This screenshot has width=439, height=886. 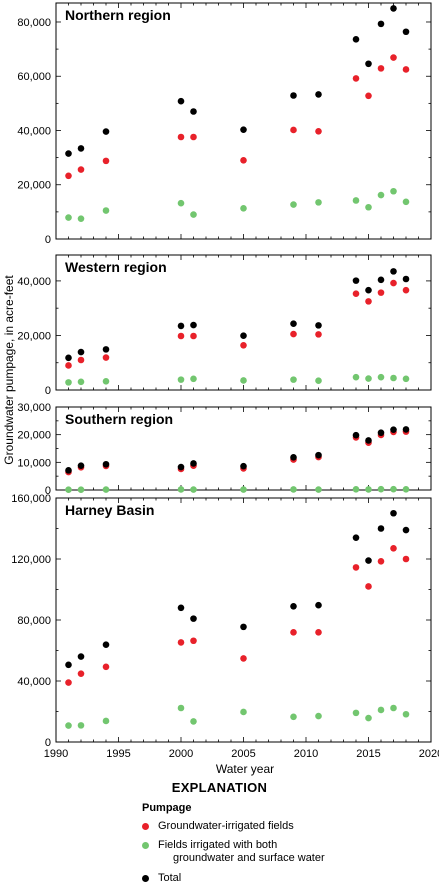 What do you see at coordinates (9, 370) in the screenshot?
I see `y-axis-label: Groundwater pumpage, in acre-feet` at bounding box center [9, 370].